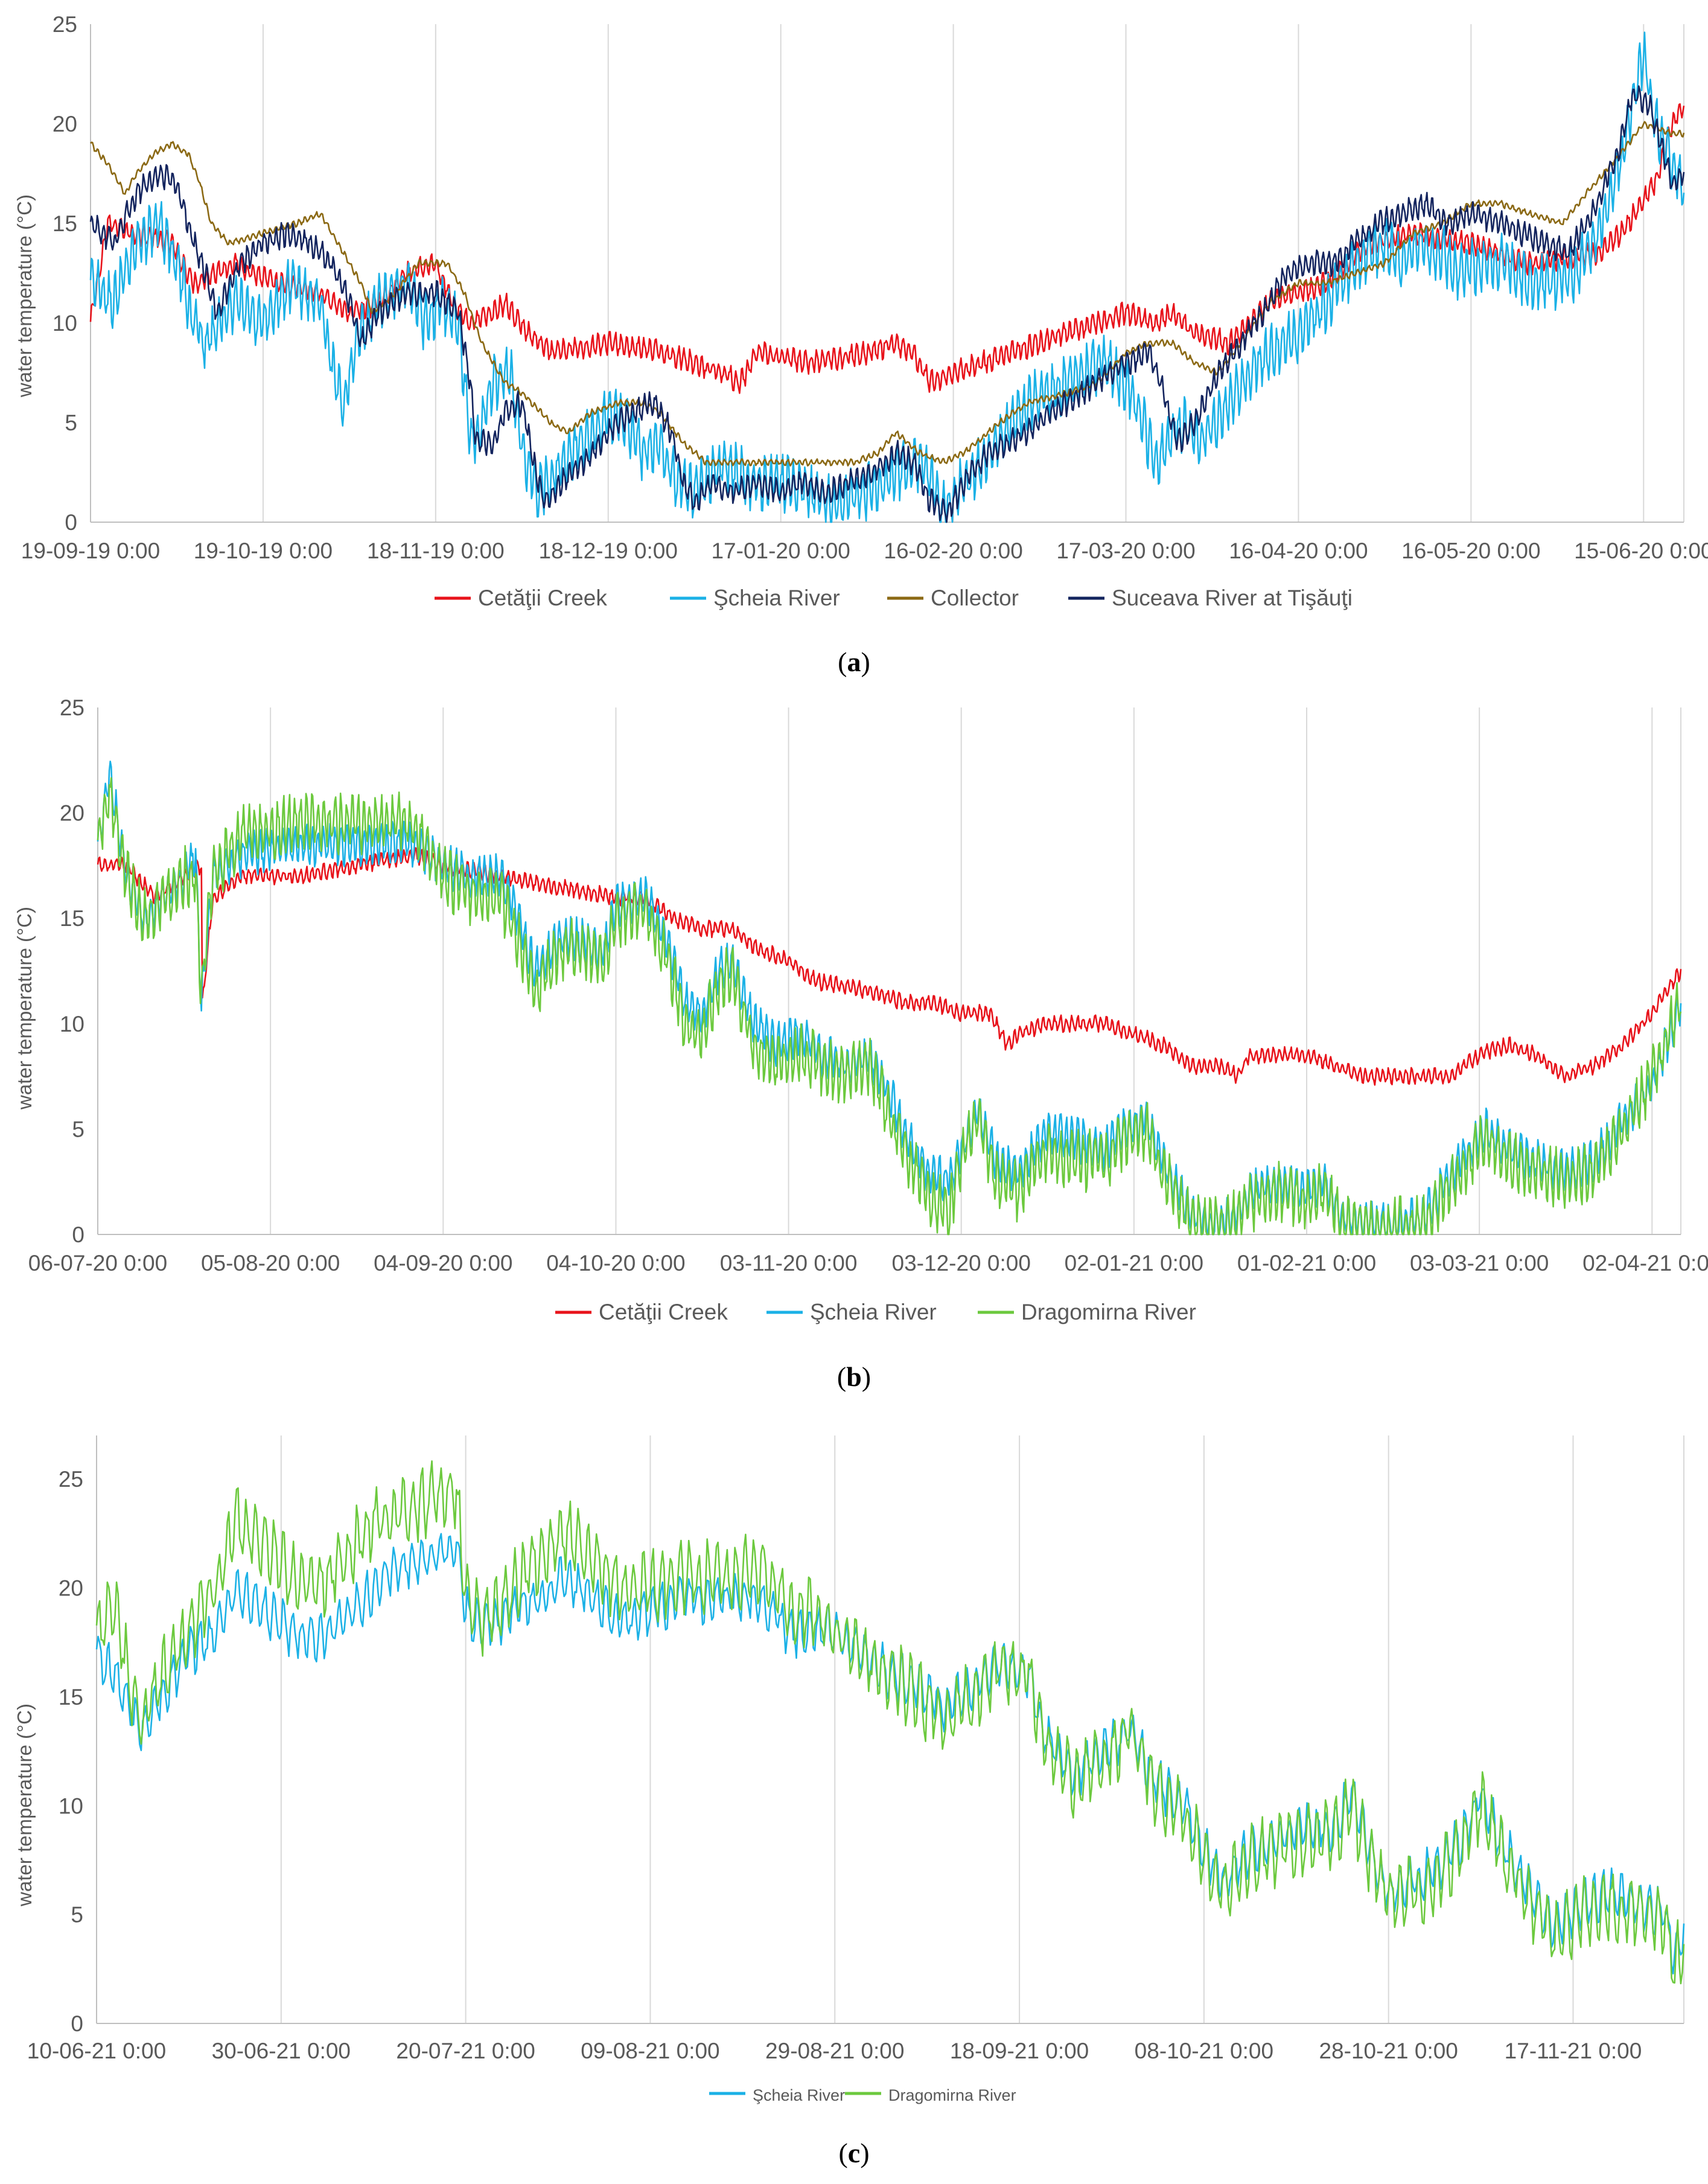 The height and width of the screenshot is (2184, 1708). Describe the element at coordinates (615, 1264) in the screenshot. I see `chart-b-xtick-label: 04-10-20 0:00` at that location.